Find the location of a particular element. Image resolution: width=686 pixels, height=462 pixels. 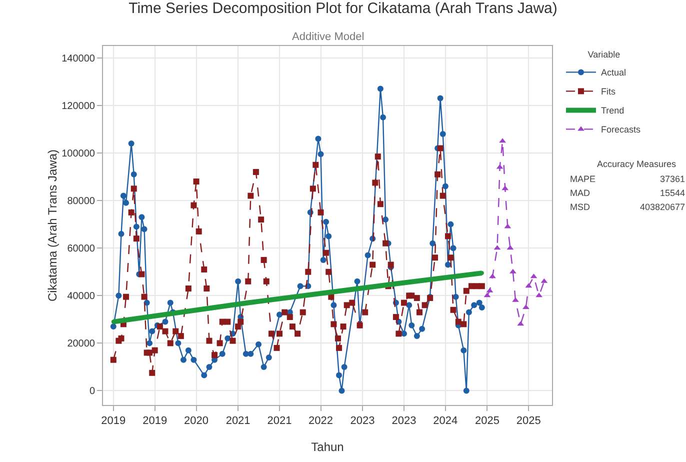

chart-title: Time Series Decomposition Plot for Cikatama (Arah Trans Jawa) is located at coordinates (343, 8).